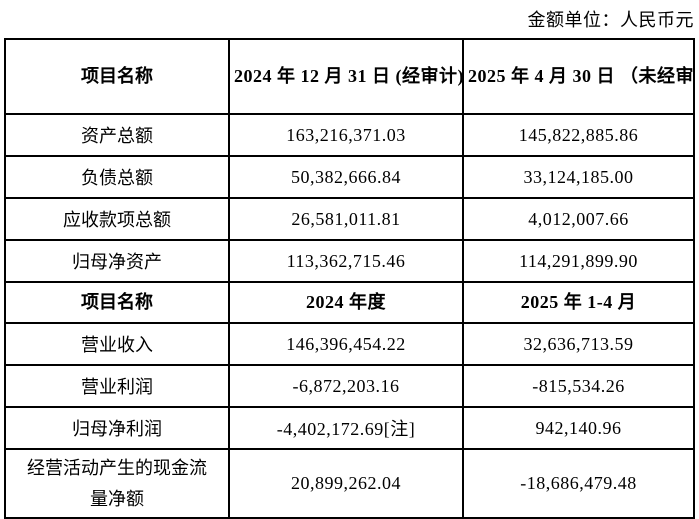 The width and height of the screenshot is (699, 519). What do you see at coordinates (346, 135) in the screenshot?
I see `value-cell: 163,216,371.03` at bounding box center [346, 135].